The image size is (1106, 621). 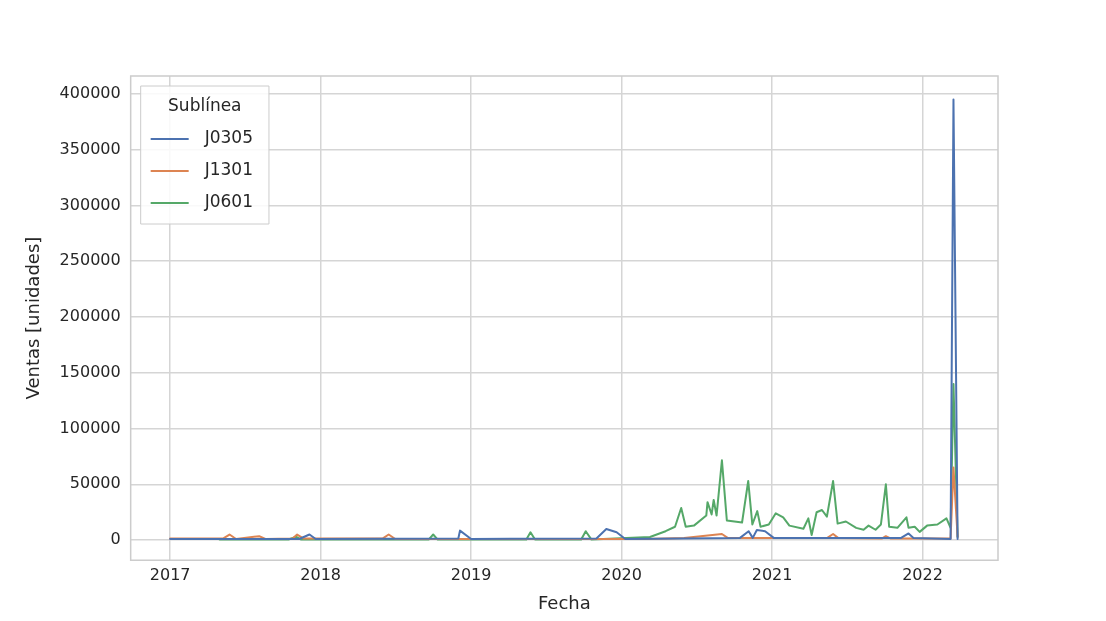 I want to click on y-axis-title: Ventas [unidades], so click(x=33, y=318).